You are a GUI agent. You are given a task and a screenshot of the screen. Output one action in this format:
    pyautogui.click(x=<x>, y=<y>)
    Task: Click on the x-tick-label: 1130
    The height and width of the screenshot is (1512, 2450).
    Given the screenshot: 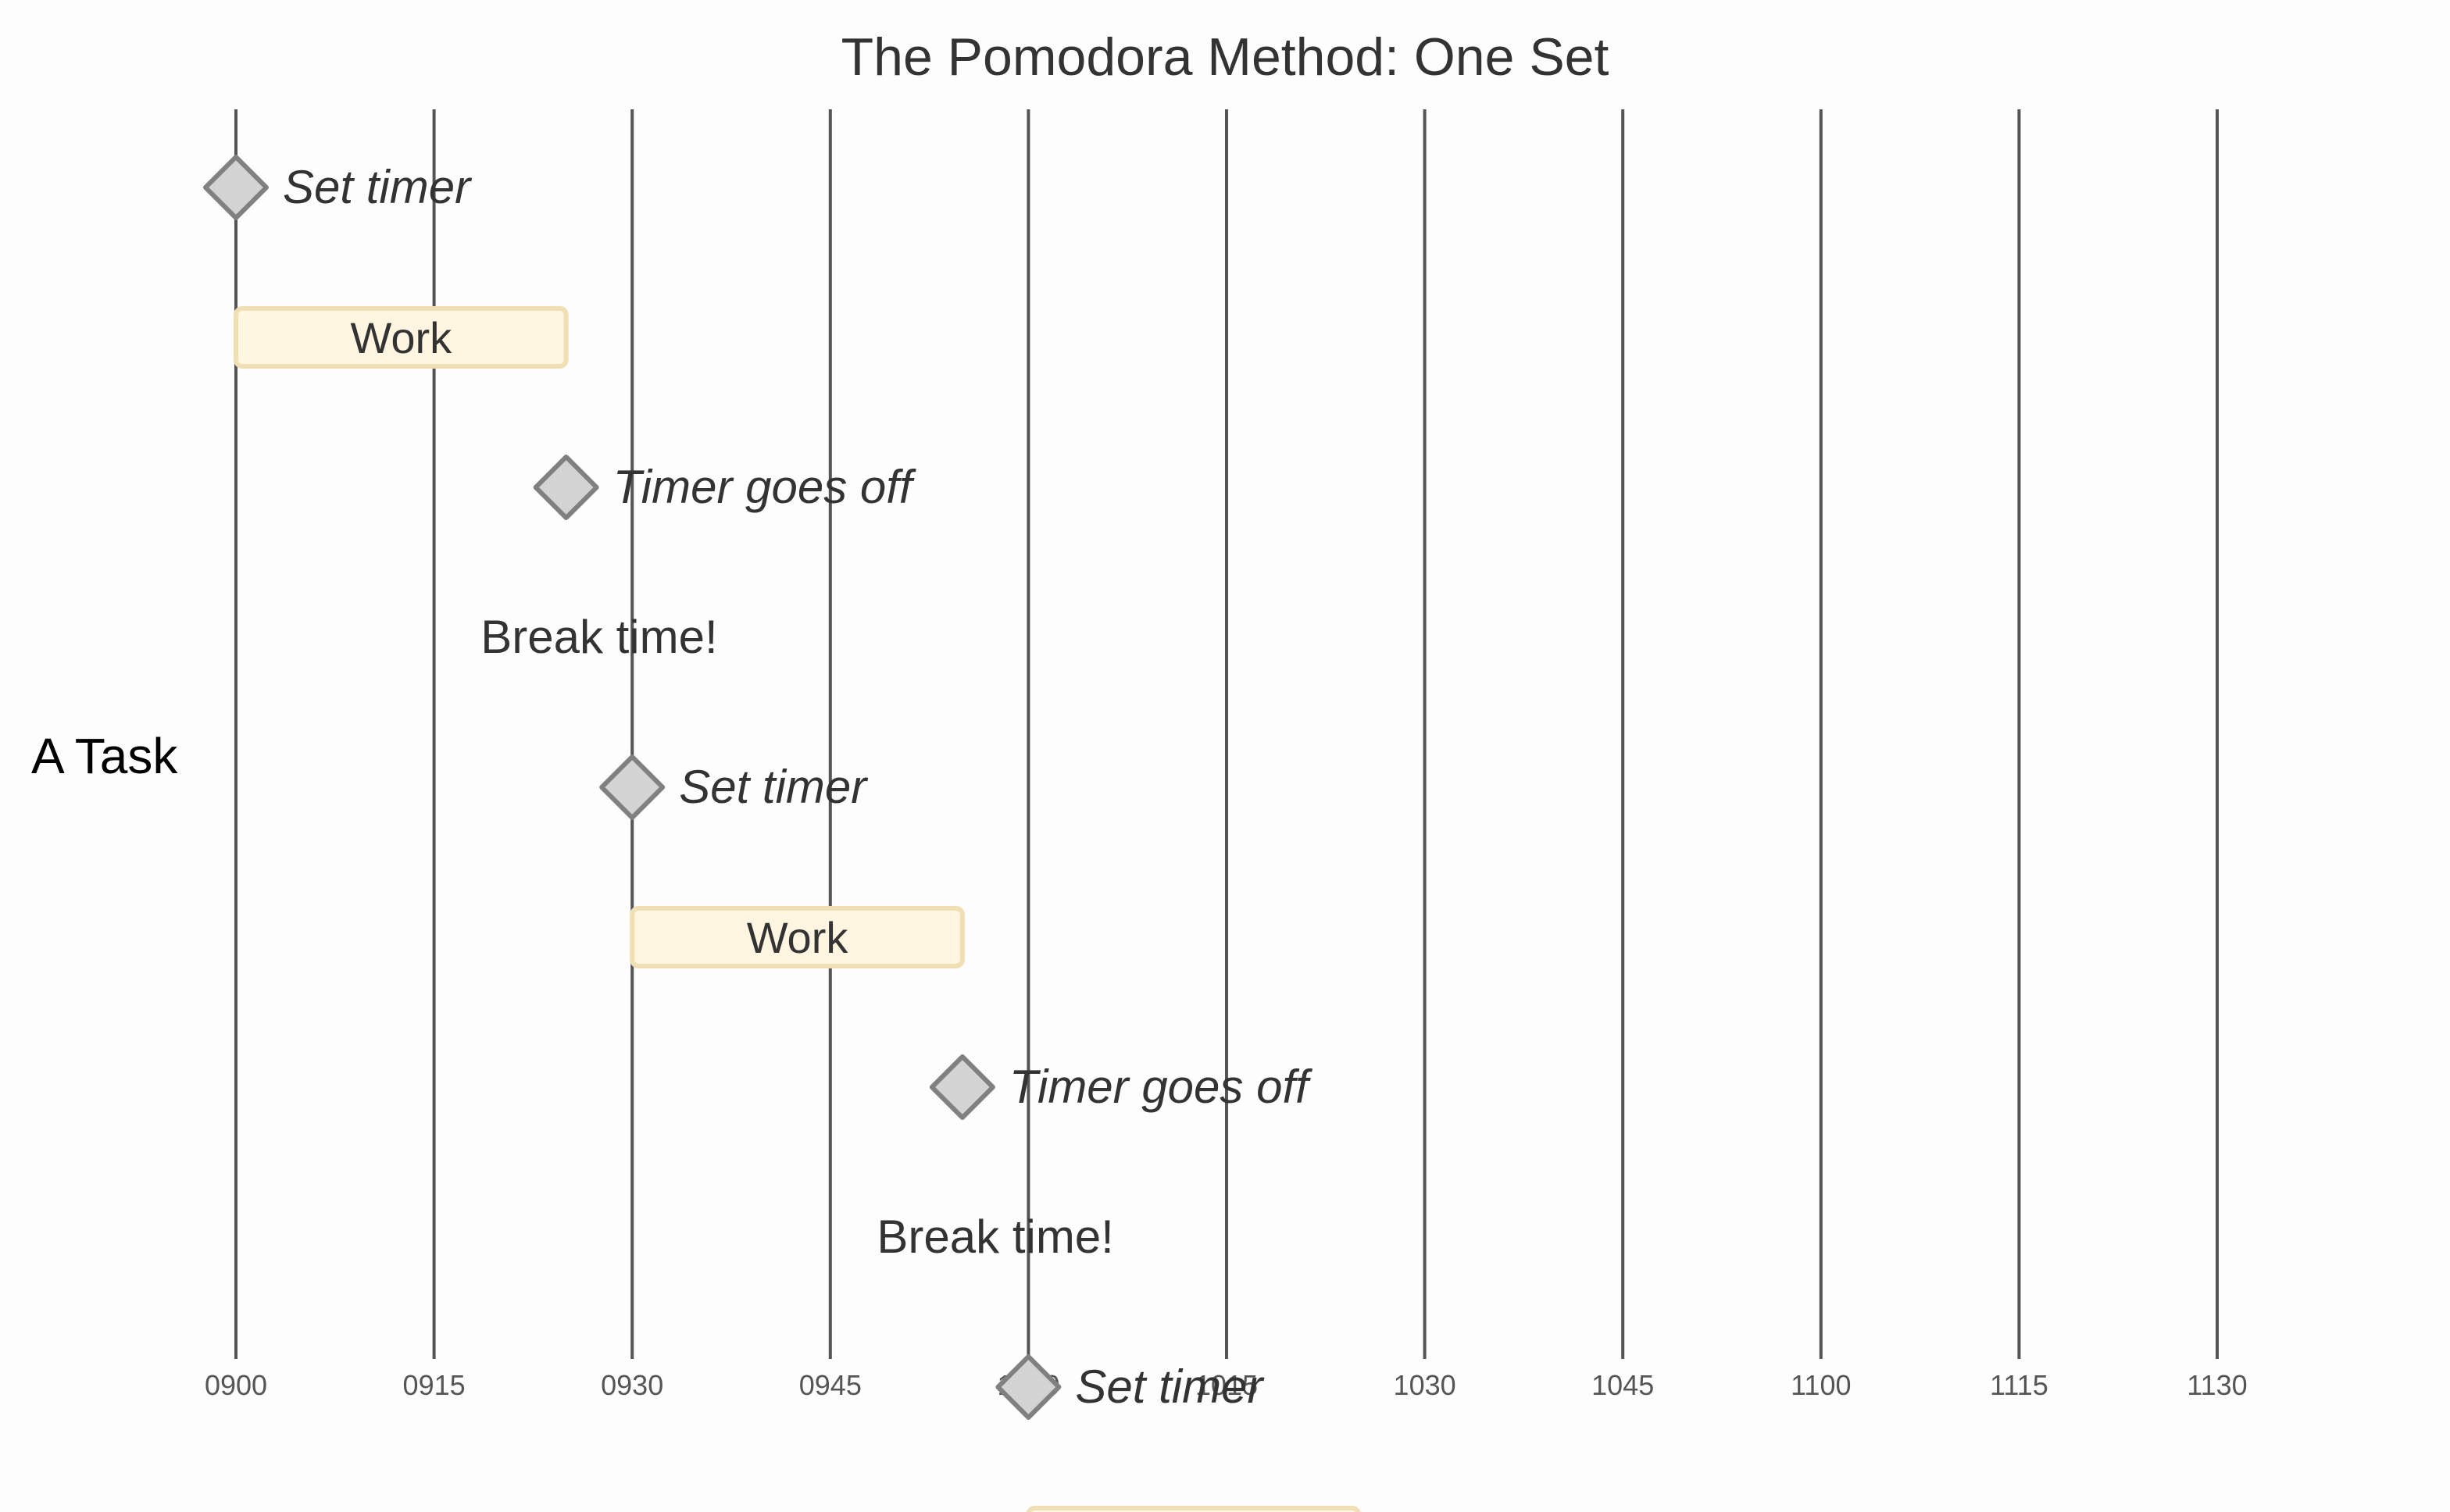 What is the action you would take?
    pyautogui.click(x=2217, y=1385)
    